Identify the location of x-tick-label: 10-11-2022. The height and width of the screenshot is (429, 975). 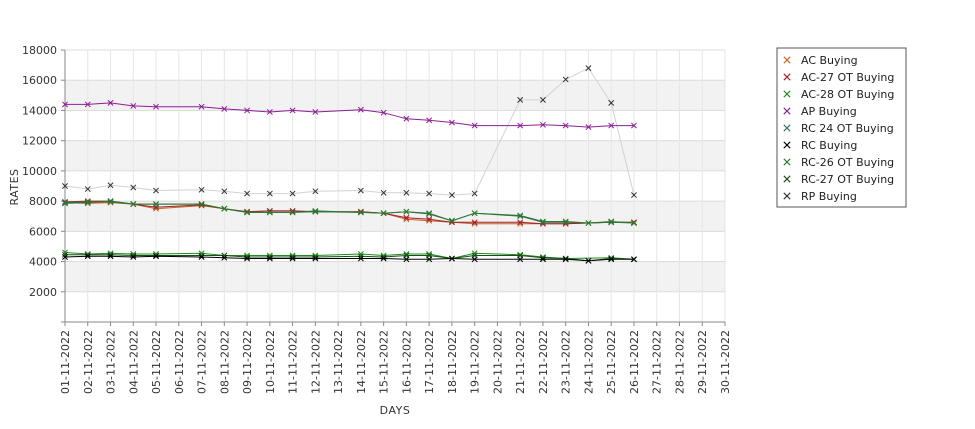
(270, 362).